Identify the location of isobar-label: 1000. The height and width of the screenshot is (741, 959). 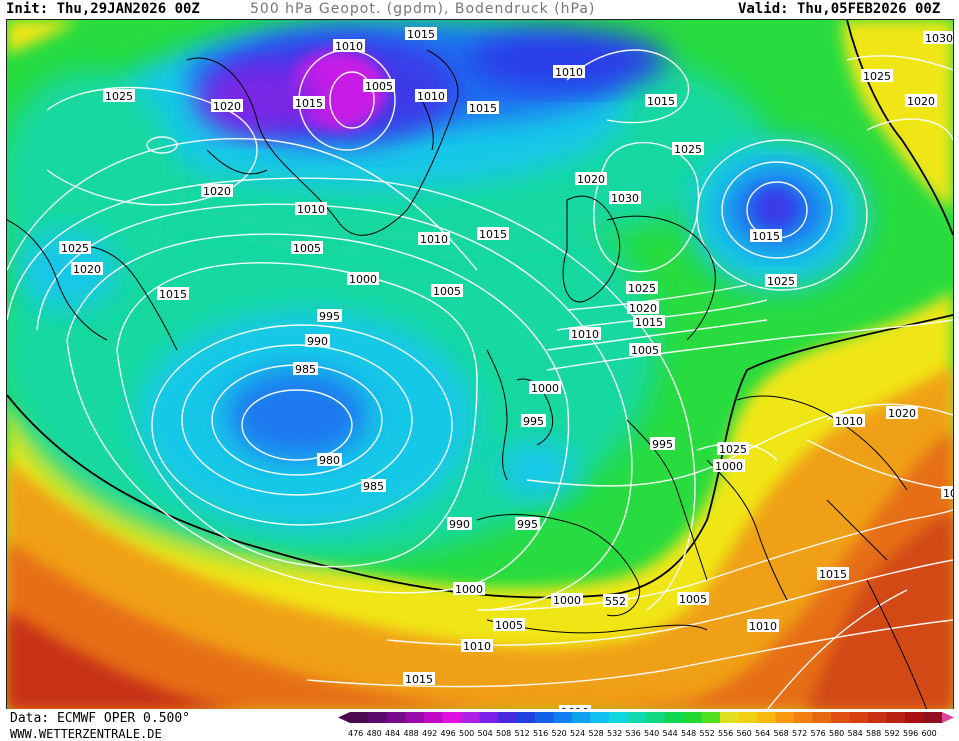
(469, 589).